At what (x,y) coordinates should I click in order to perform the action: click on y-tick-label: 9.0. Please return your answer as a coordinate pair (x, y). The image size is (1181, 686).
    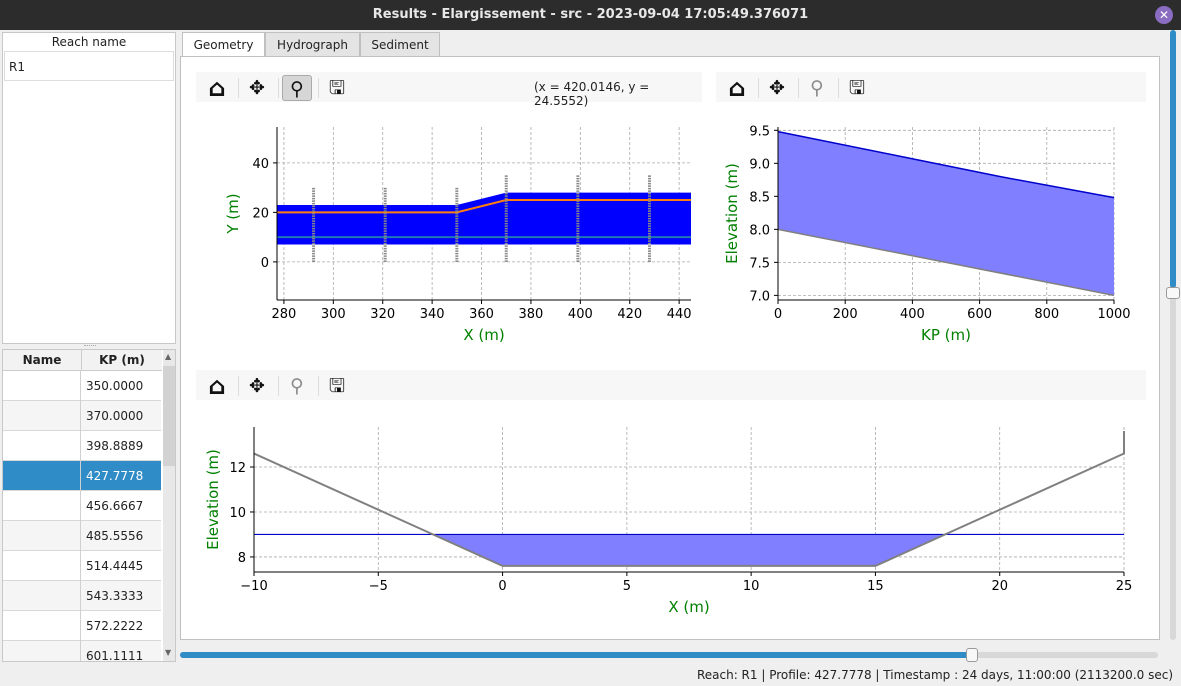
    Looking at the image, I should click on (759, 164).